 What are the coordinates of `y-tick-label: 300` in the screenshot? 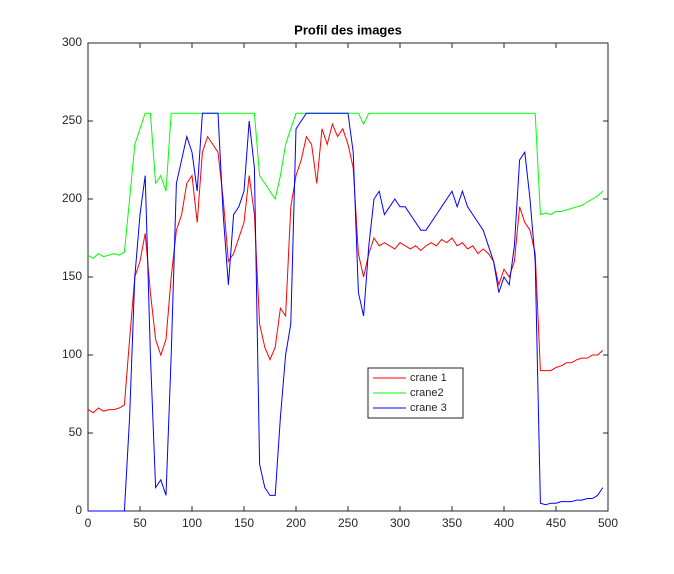 It's located at (72, 42).